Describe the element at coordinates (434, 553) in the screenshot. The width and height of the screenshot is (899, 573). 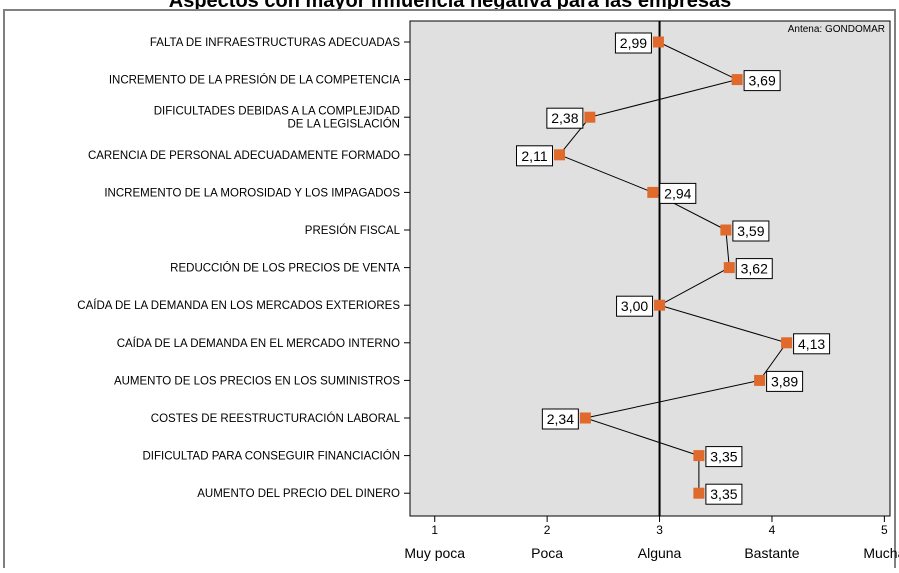
I see `x-tick-label: Muy poca` at that location.